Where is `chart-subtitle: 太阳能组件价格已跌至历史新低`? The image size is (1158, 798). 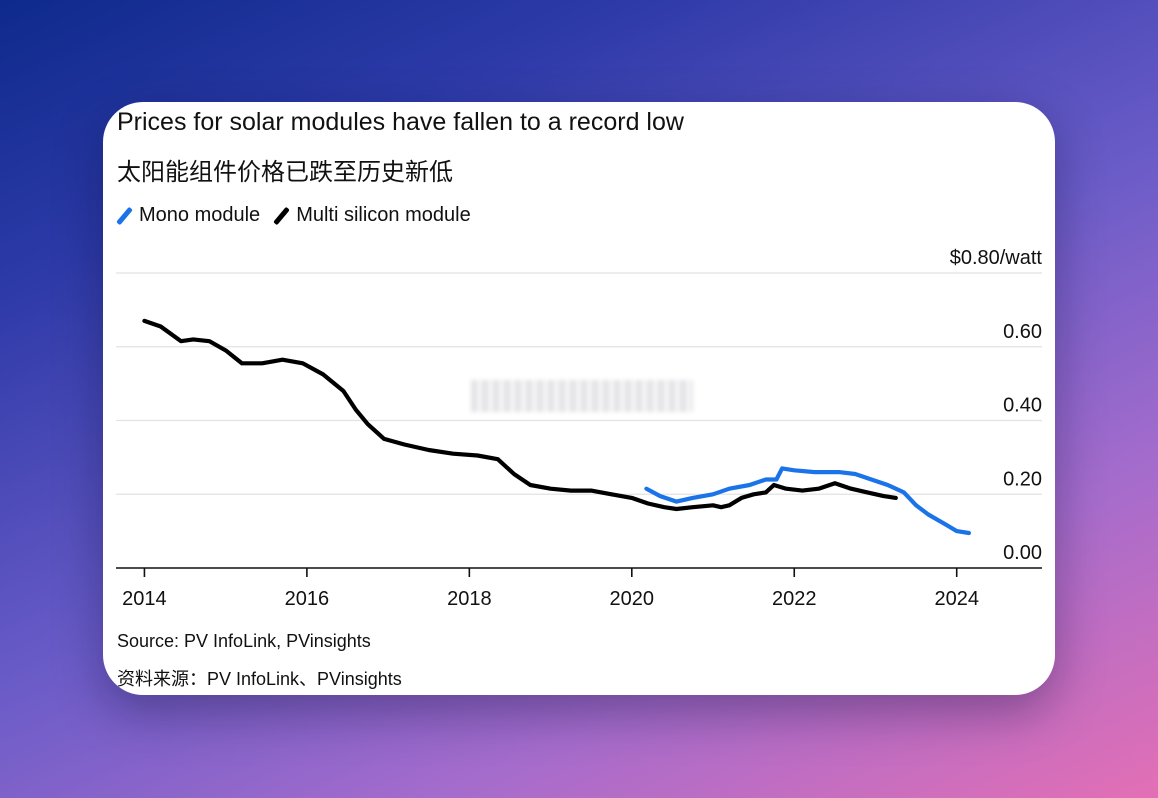
chart-subtitle: 太阳能组件价格已跌至历史新低 is located at coordinates (285, 172).